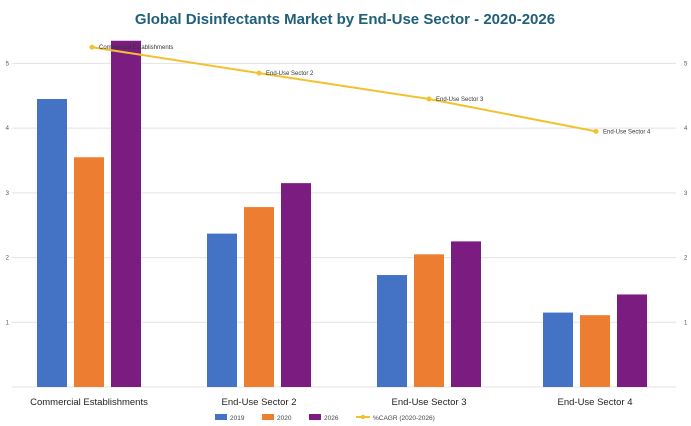  What do you see at coordinates (8, 323) in the screenshot?
I see `left-tick-label: 1` at bounding box center [8, 323].